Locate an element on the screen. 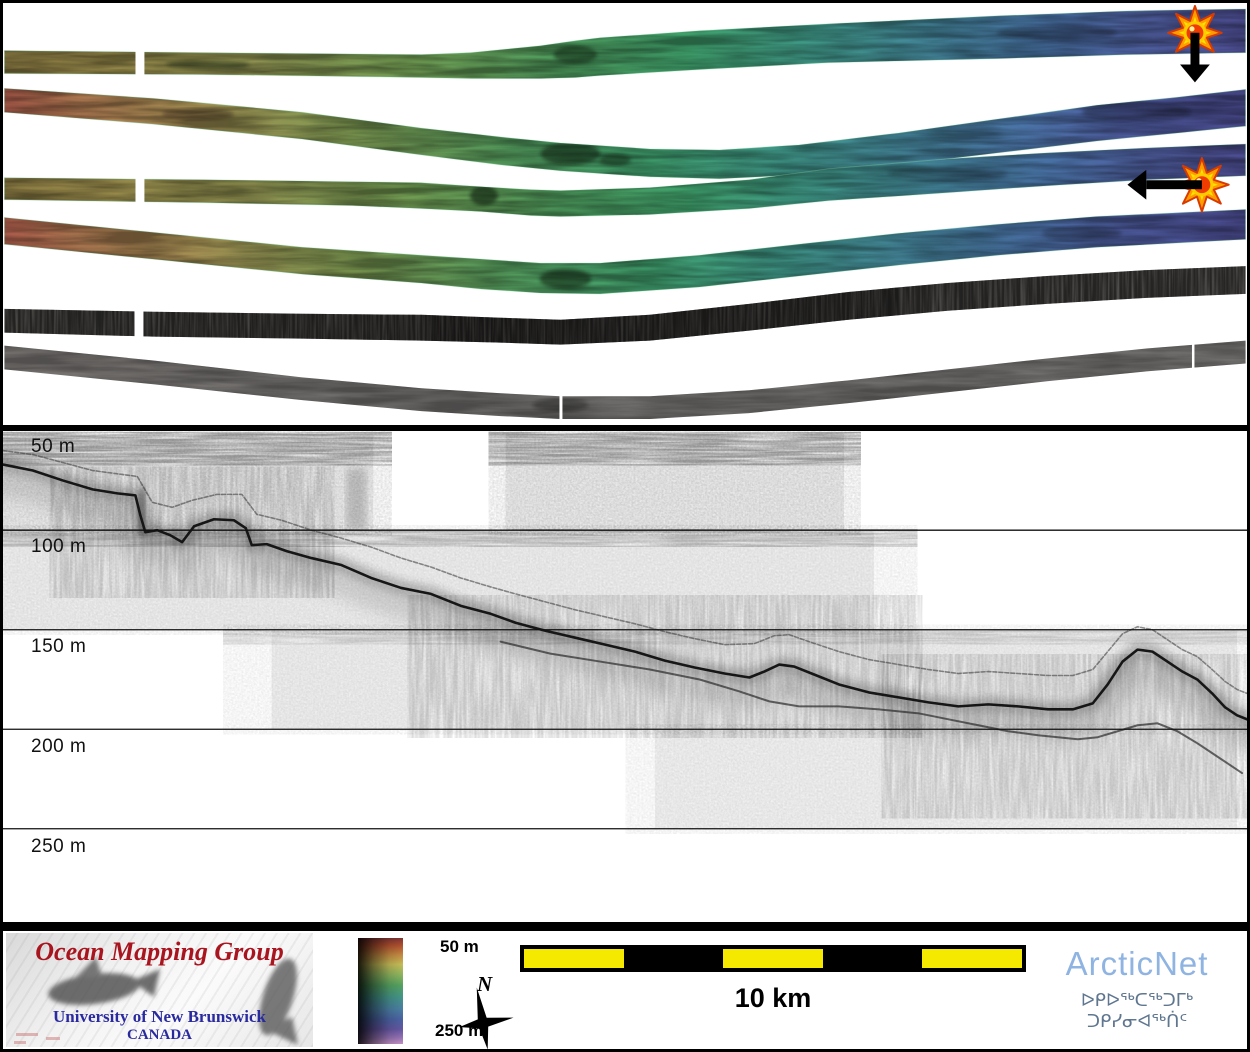  down-arrow-icon is located at coordinates (1195, 57).